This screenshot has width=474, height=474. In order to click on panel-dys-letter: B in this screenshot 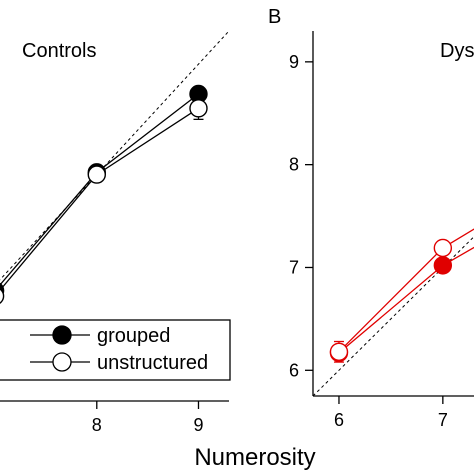, I will do `click(274, 17)`.